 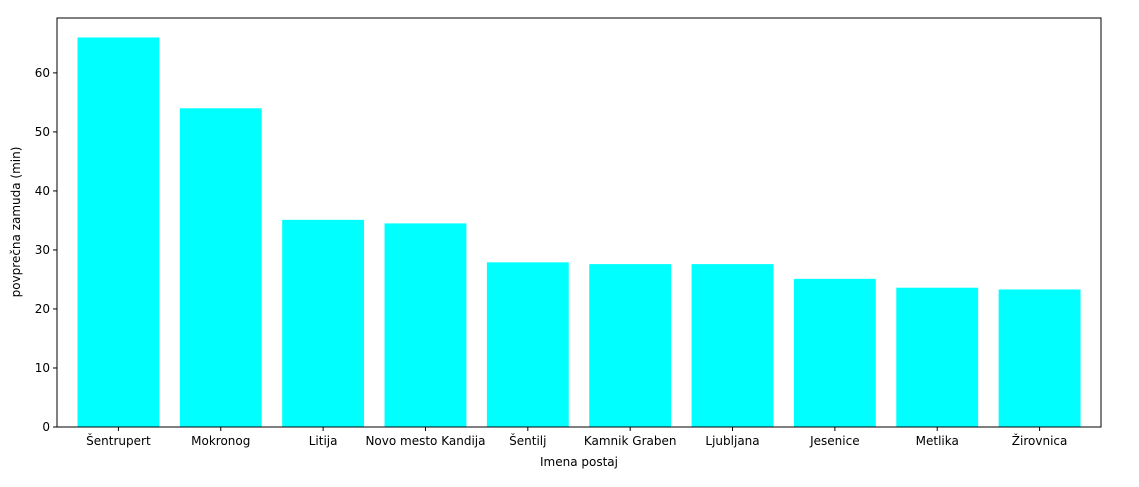 What do you see at coordinates (16, 222) in the screenshot?
I see `y-axis-label: povprečna zamuda (min)` at bounding box center [16, 222].